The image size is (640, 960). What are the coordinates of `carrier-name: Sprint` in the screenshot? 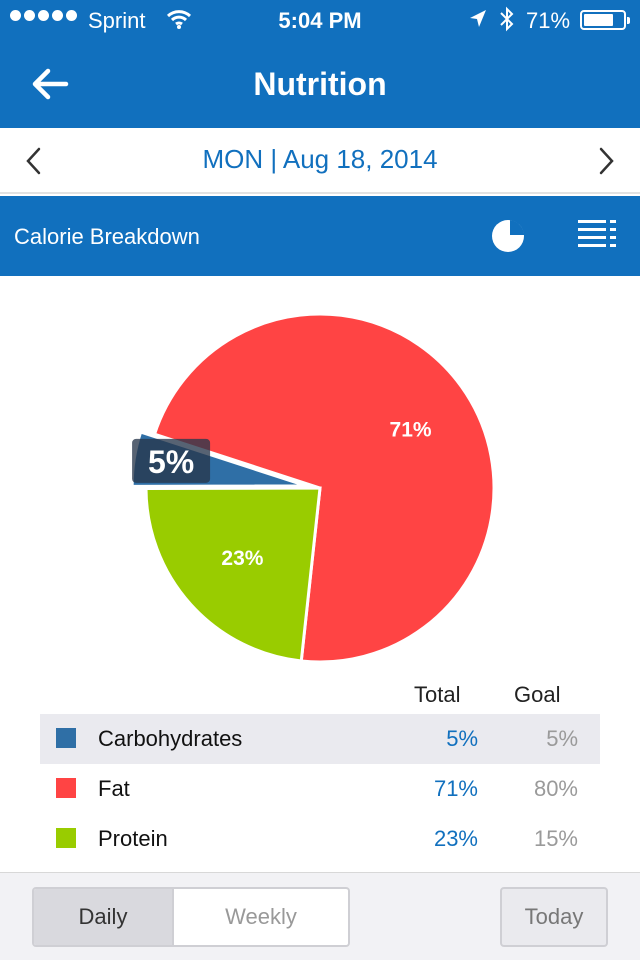 It's located at (117, 20).